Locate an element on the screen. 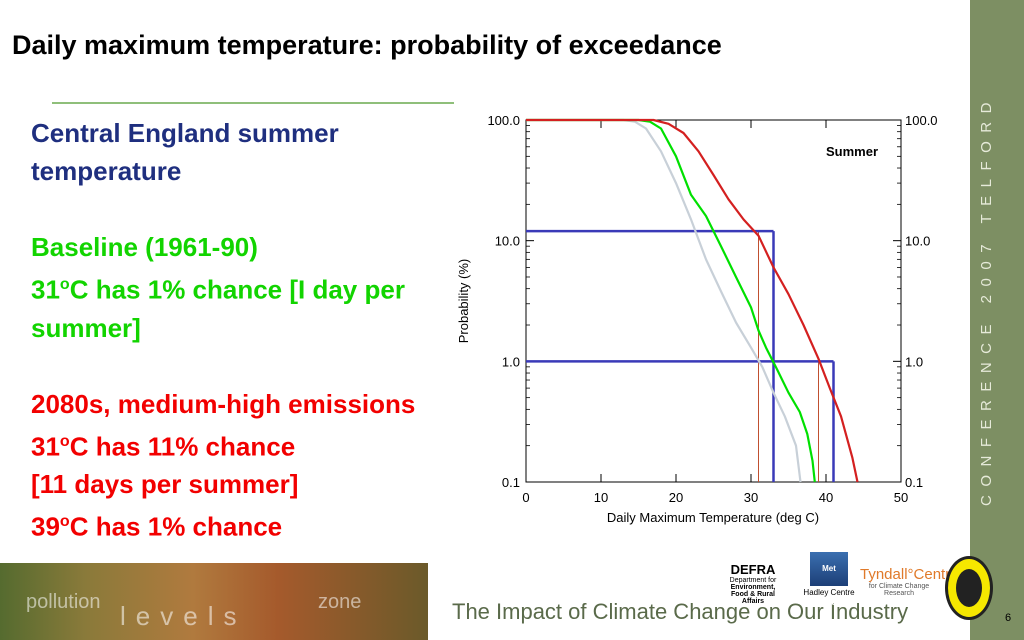  heading-text: Central England summer temperature is located at coordinates (185, 152).